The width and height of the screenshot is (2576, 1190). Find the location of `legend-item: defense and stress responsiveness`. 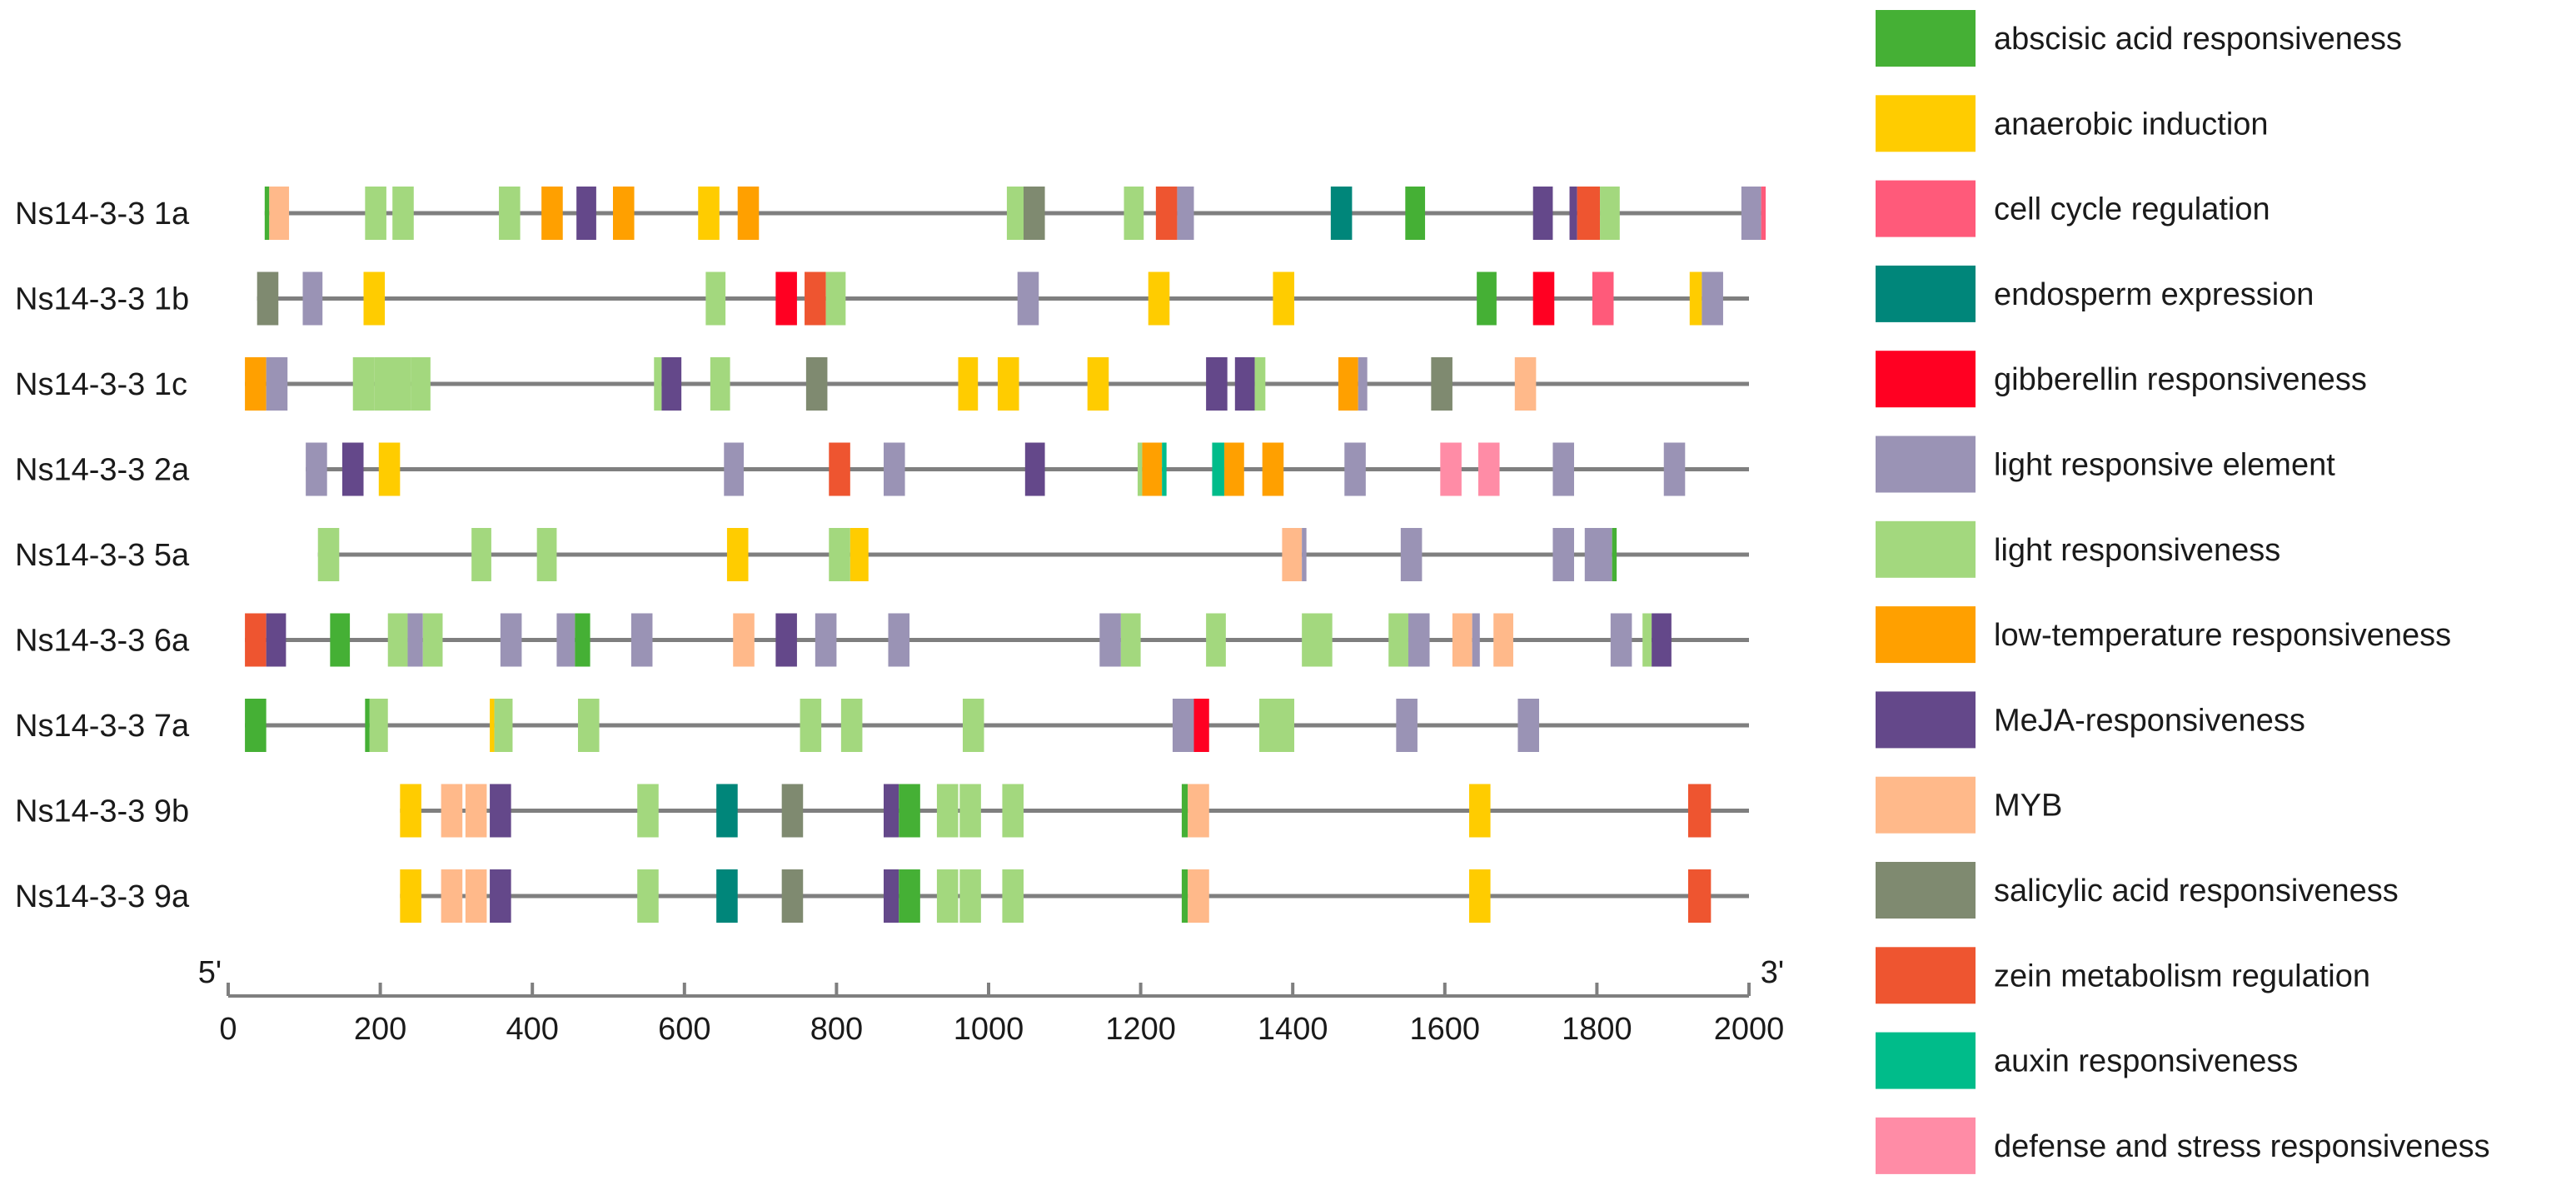

legend-item: defense and stress responsiveness is located at coordinates (2183, 1145).